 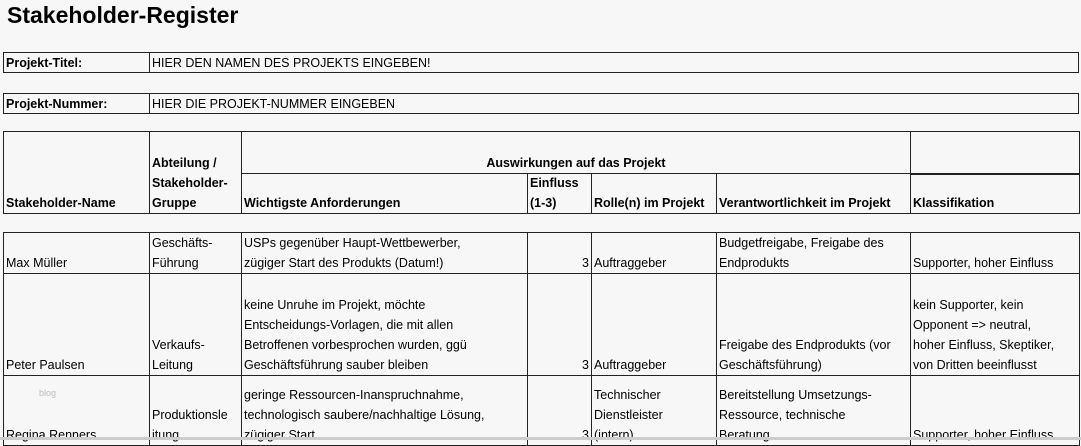 What do you see at coordinates (190, 183) in the screenshot?
I see `cell-line: Stakeholder-` at bounding box center [190, 183].